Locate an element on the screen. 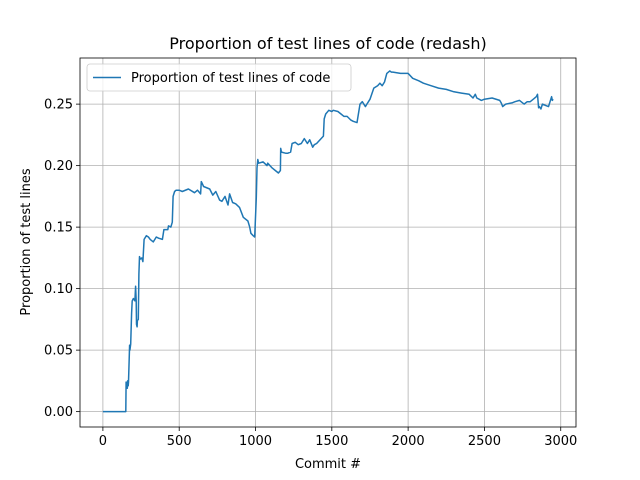 The height and width of the screenshot is (480, 640). y-tick-label: 0.00 is located at coordinates (58, 412).